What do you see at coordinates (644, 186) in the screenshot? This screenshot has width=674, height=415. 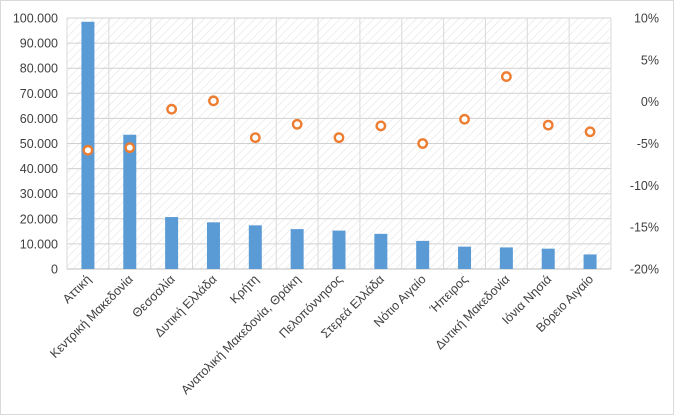 I see `right-tick-label: -10%` at bounding box center [644, 186].